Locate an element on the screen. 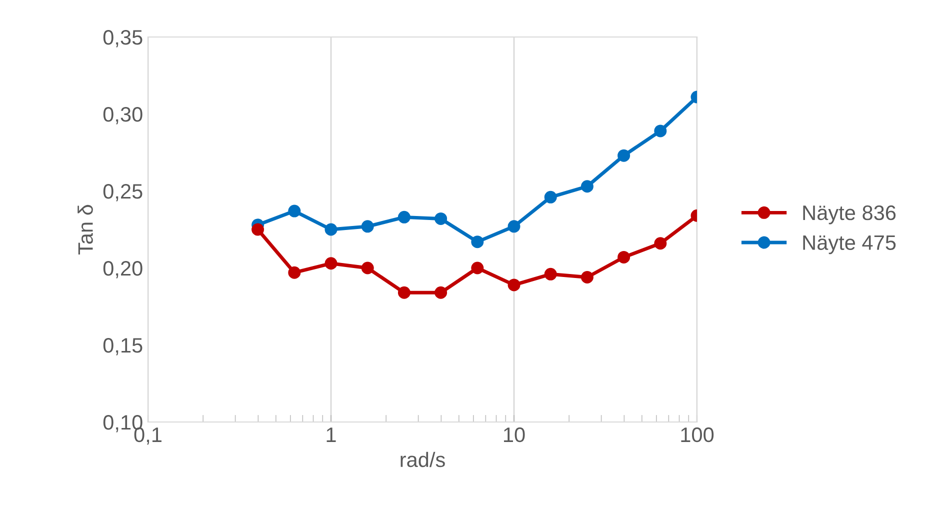  x-axis-title: rad/s is located at coordinates (422, 460).